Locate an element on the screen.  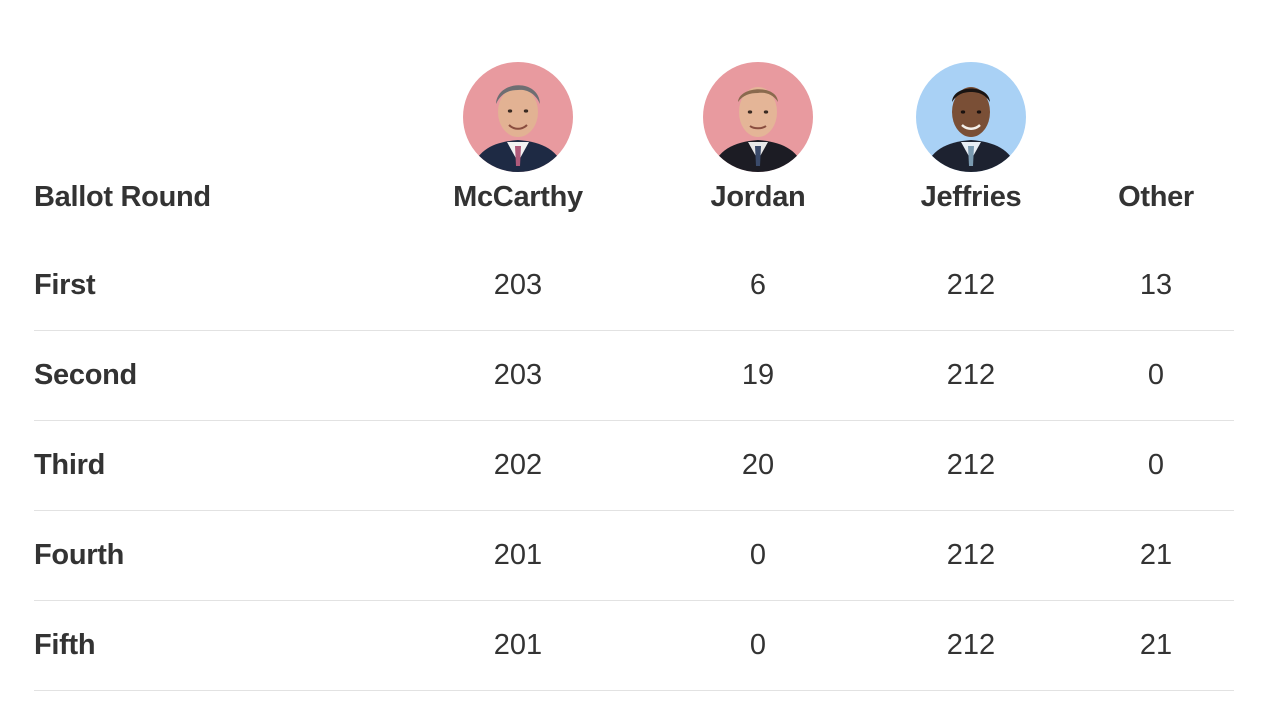
column-header-ballot-round: Ballot Round is located at coordinates (122, 197).